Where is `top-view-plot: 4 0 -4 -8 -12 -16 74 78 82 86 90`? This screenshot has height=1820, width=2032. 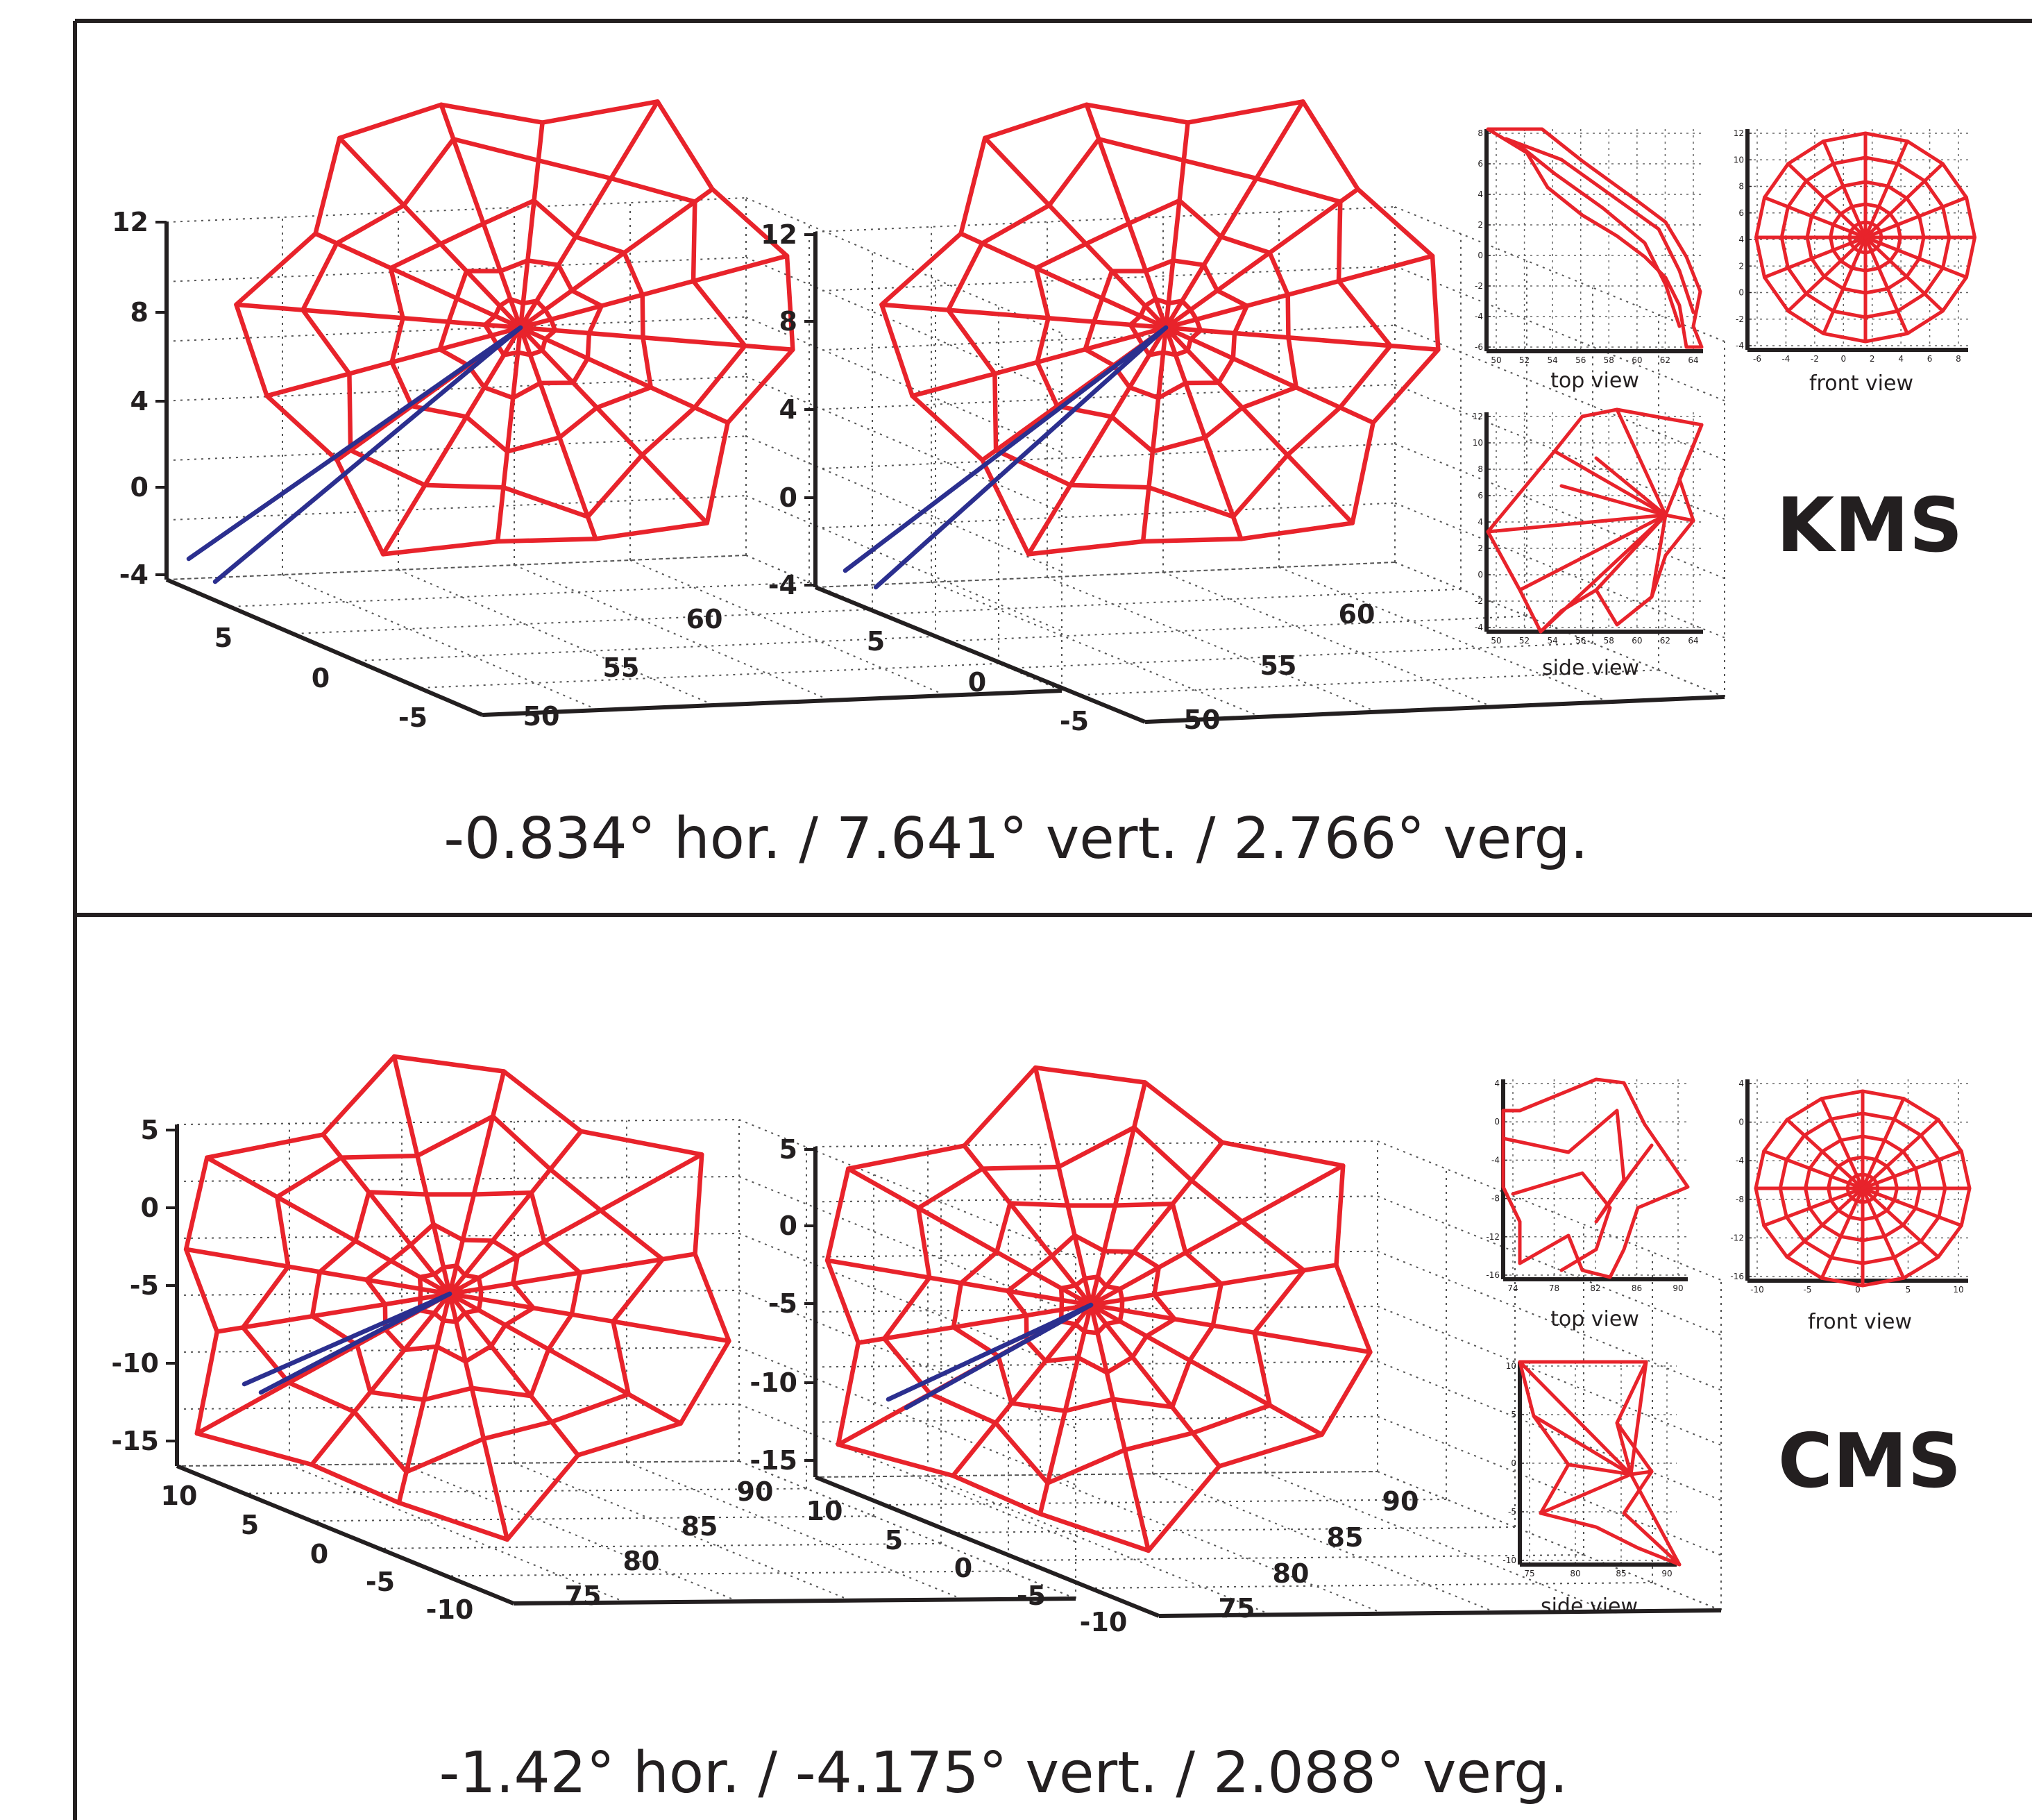 top-view-plot: 4 0 -4 -8 -12 -16 74 78 82 86 90 is located at coordinates (1588, 1185).